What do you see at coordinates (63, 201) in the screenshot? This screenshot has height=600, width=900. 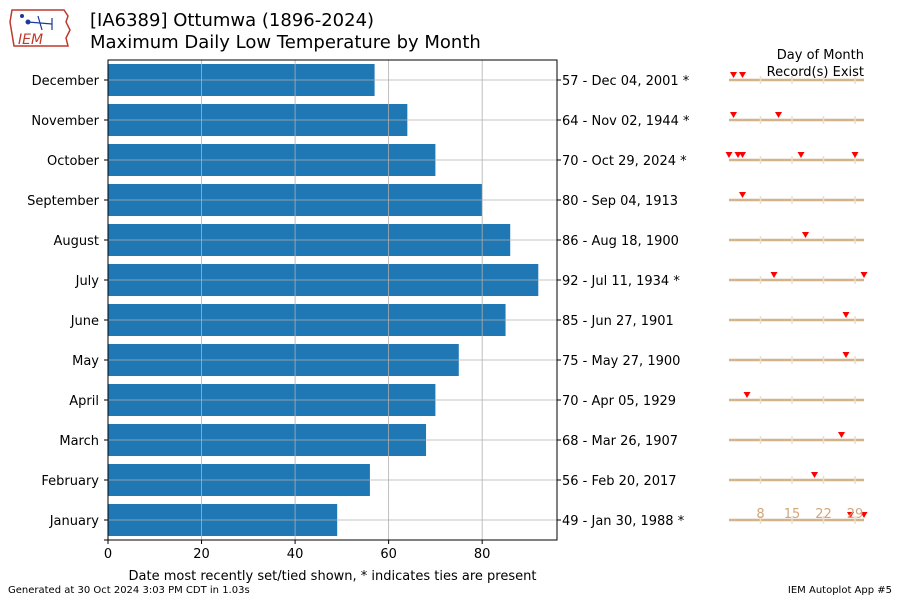 I see `y-tick-label: September` at bounding box center [63, 201].